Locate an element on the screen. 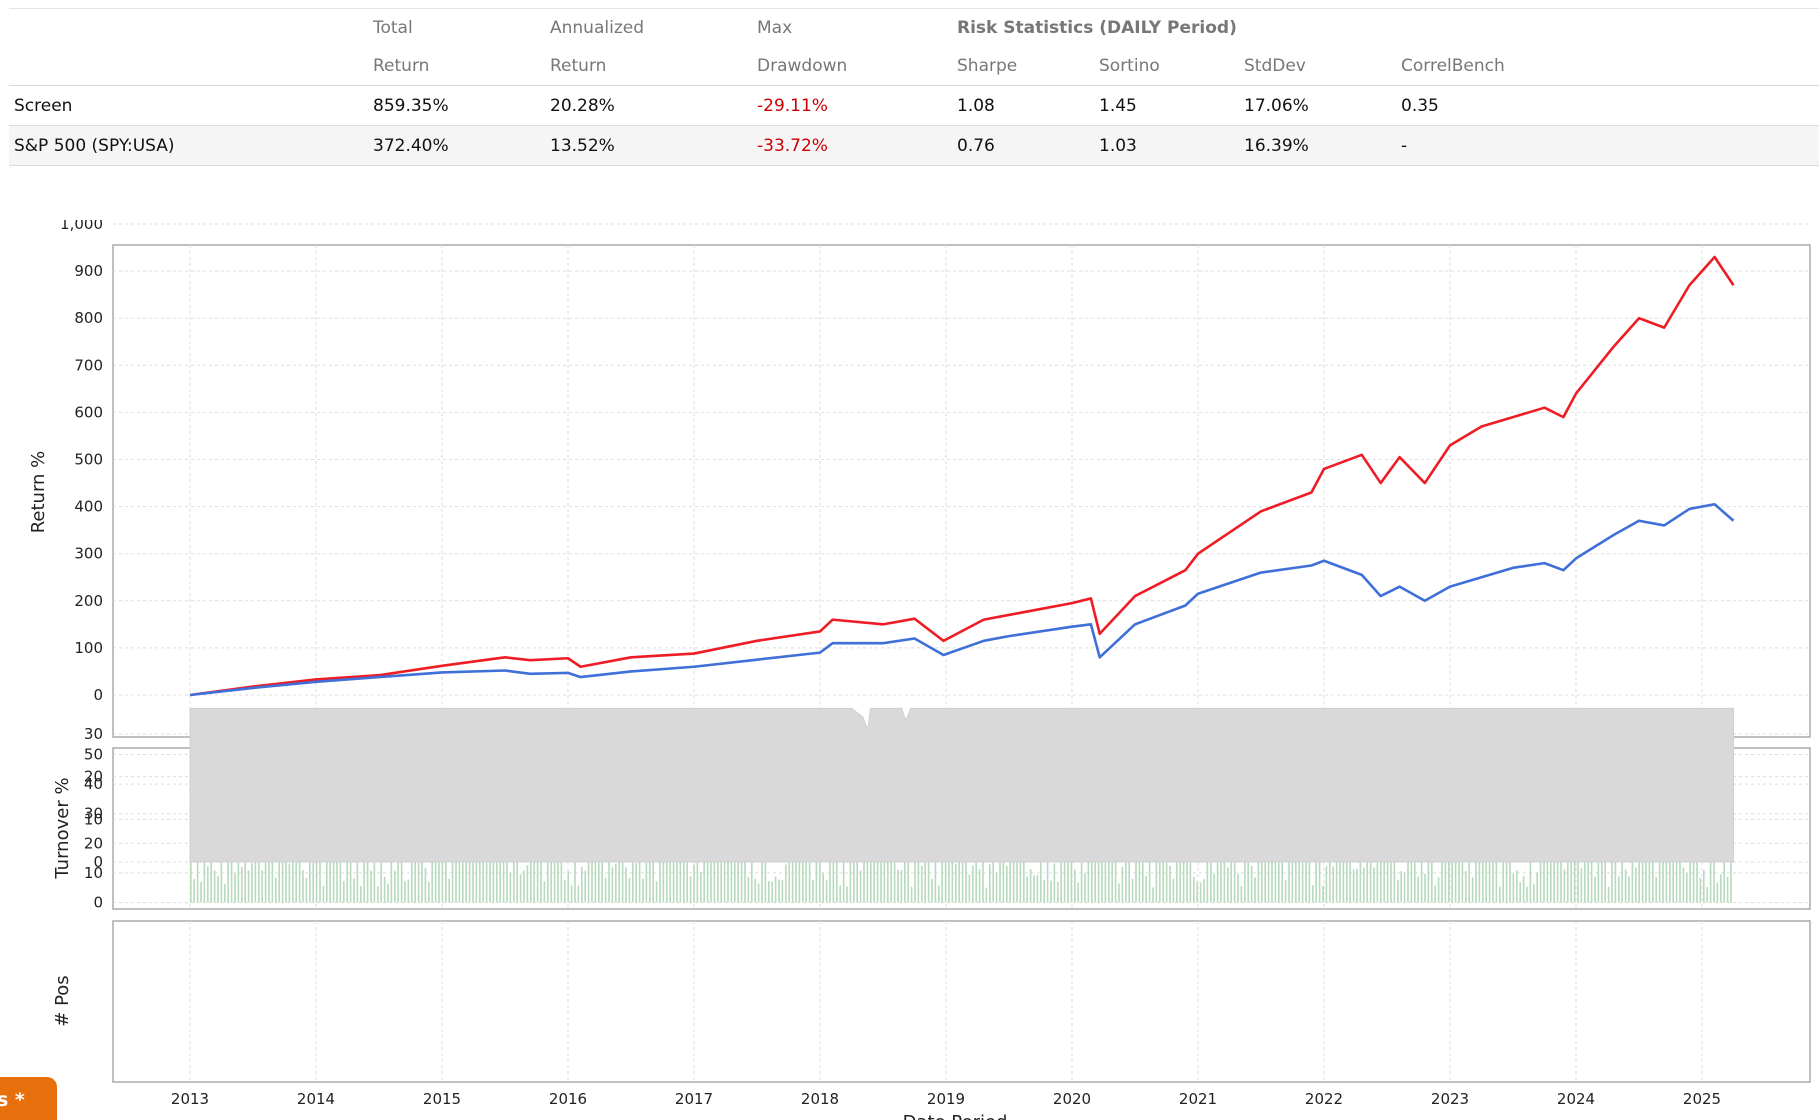 This screenshot has width=1819, height=1120. y-tick-label: 20 is located at coordinates (93, 843).